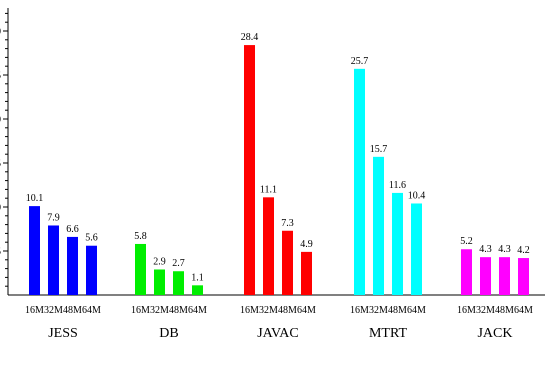  What do you see at coordinates (379, 149) in the screenshot?
I see `value-label-mtrt-32m: 15.7` at bounding box center [379, 149].